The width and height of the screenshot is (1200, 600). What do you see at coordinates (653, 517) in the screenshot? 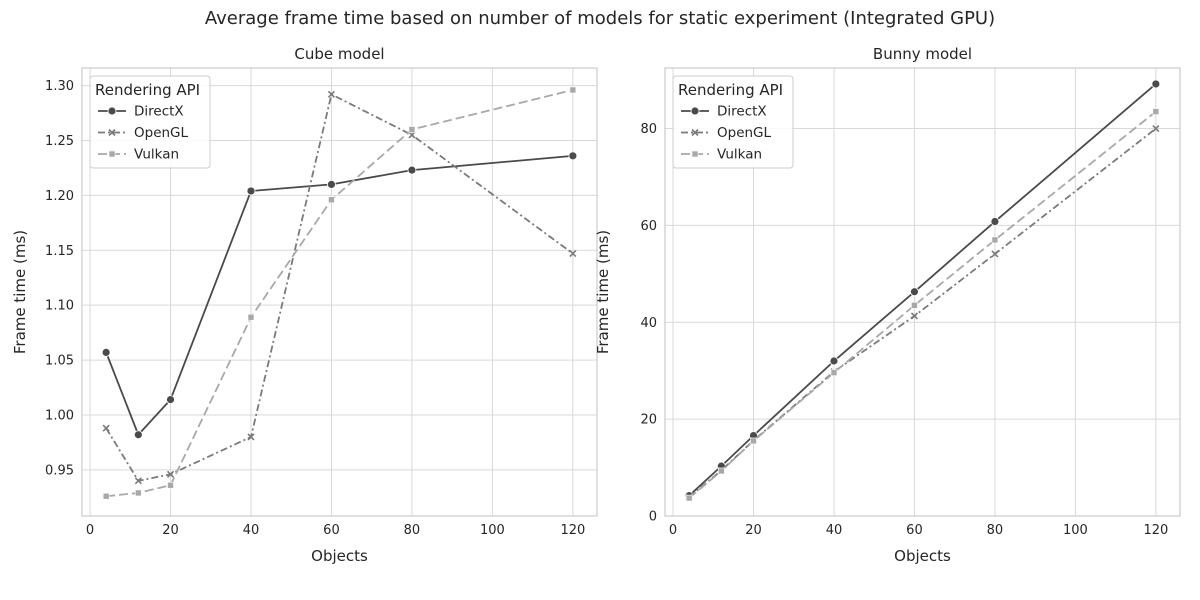
I see `y-tick-label: 0` at bounding box center [653, 517].